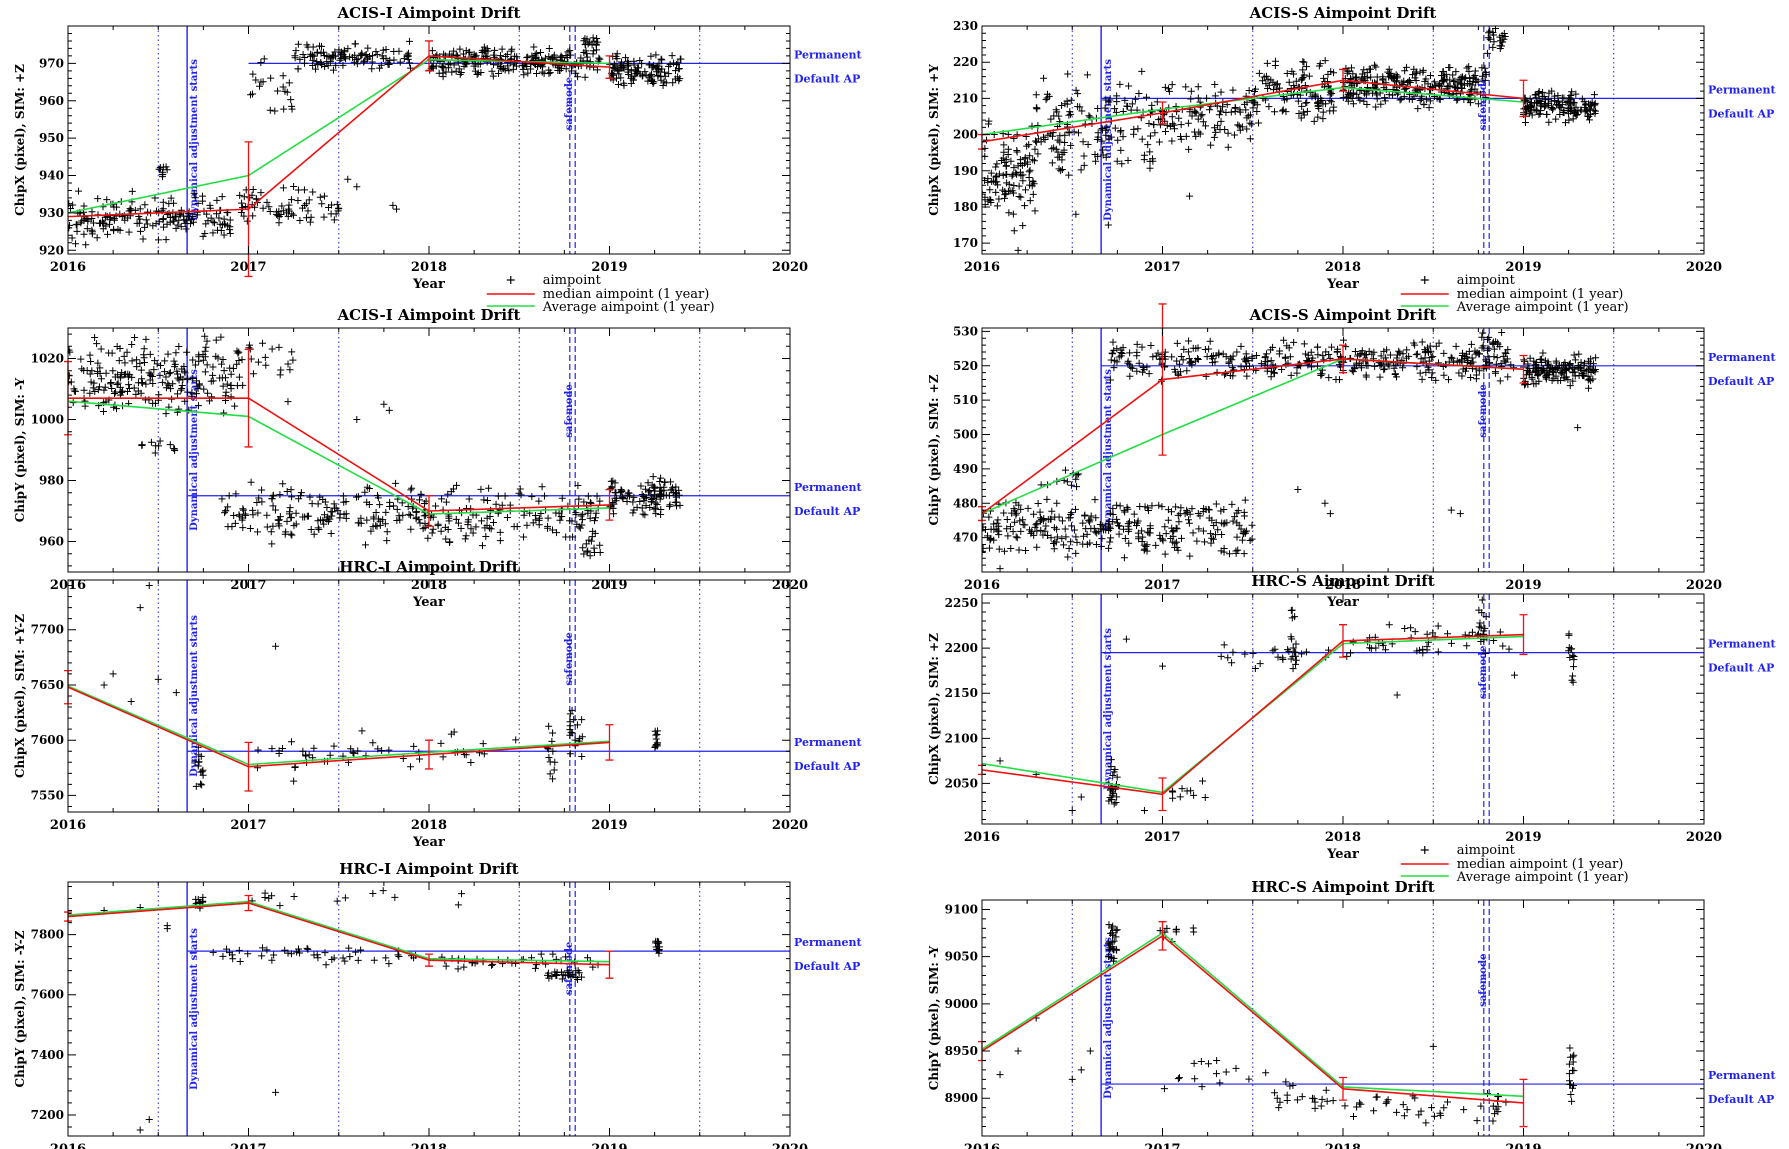 This screenshot has width=1789, height=1149. I want to click on y-tick-label: 7650, so click(47, 685).